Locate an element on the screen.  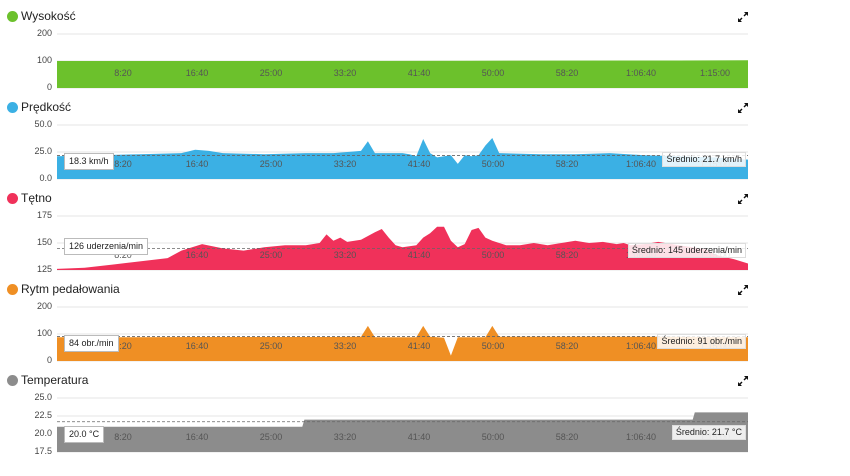
heart-y-tick-label: 175 is located at coordinates (44, 215).